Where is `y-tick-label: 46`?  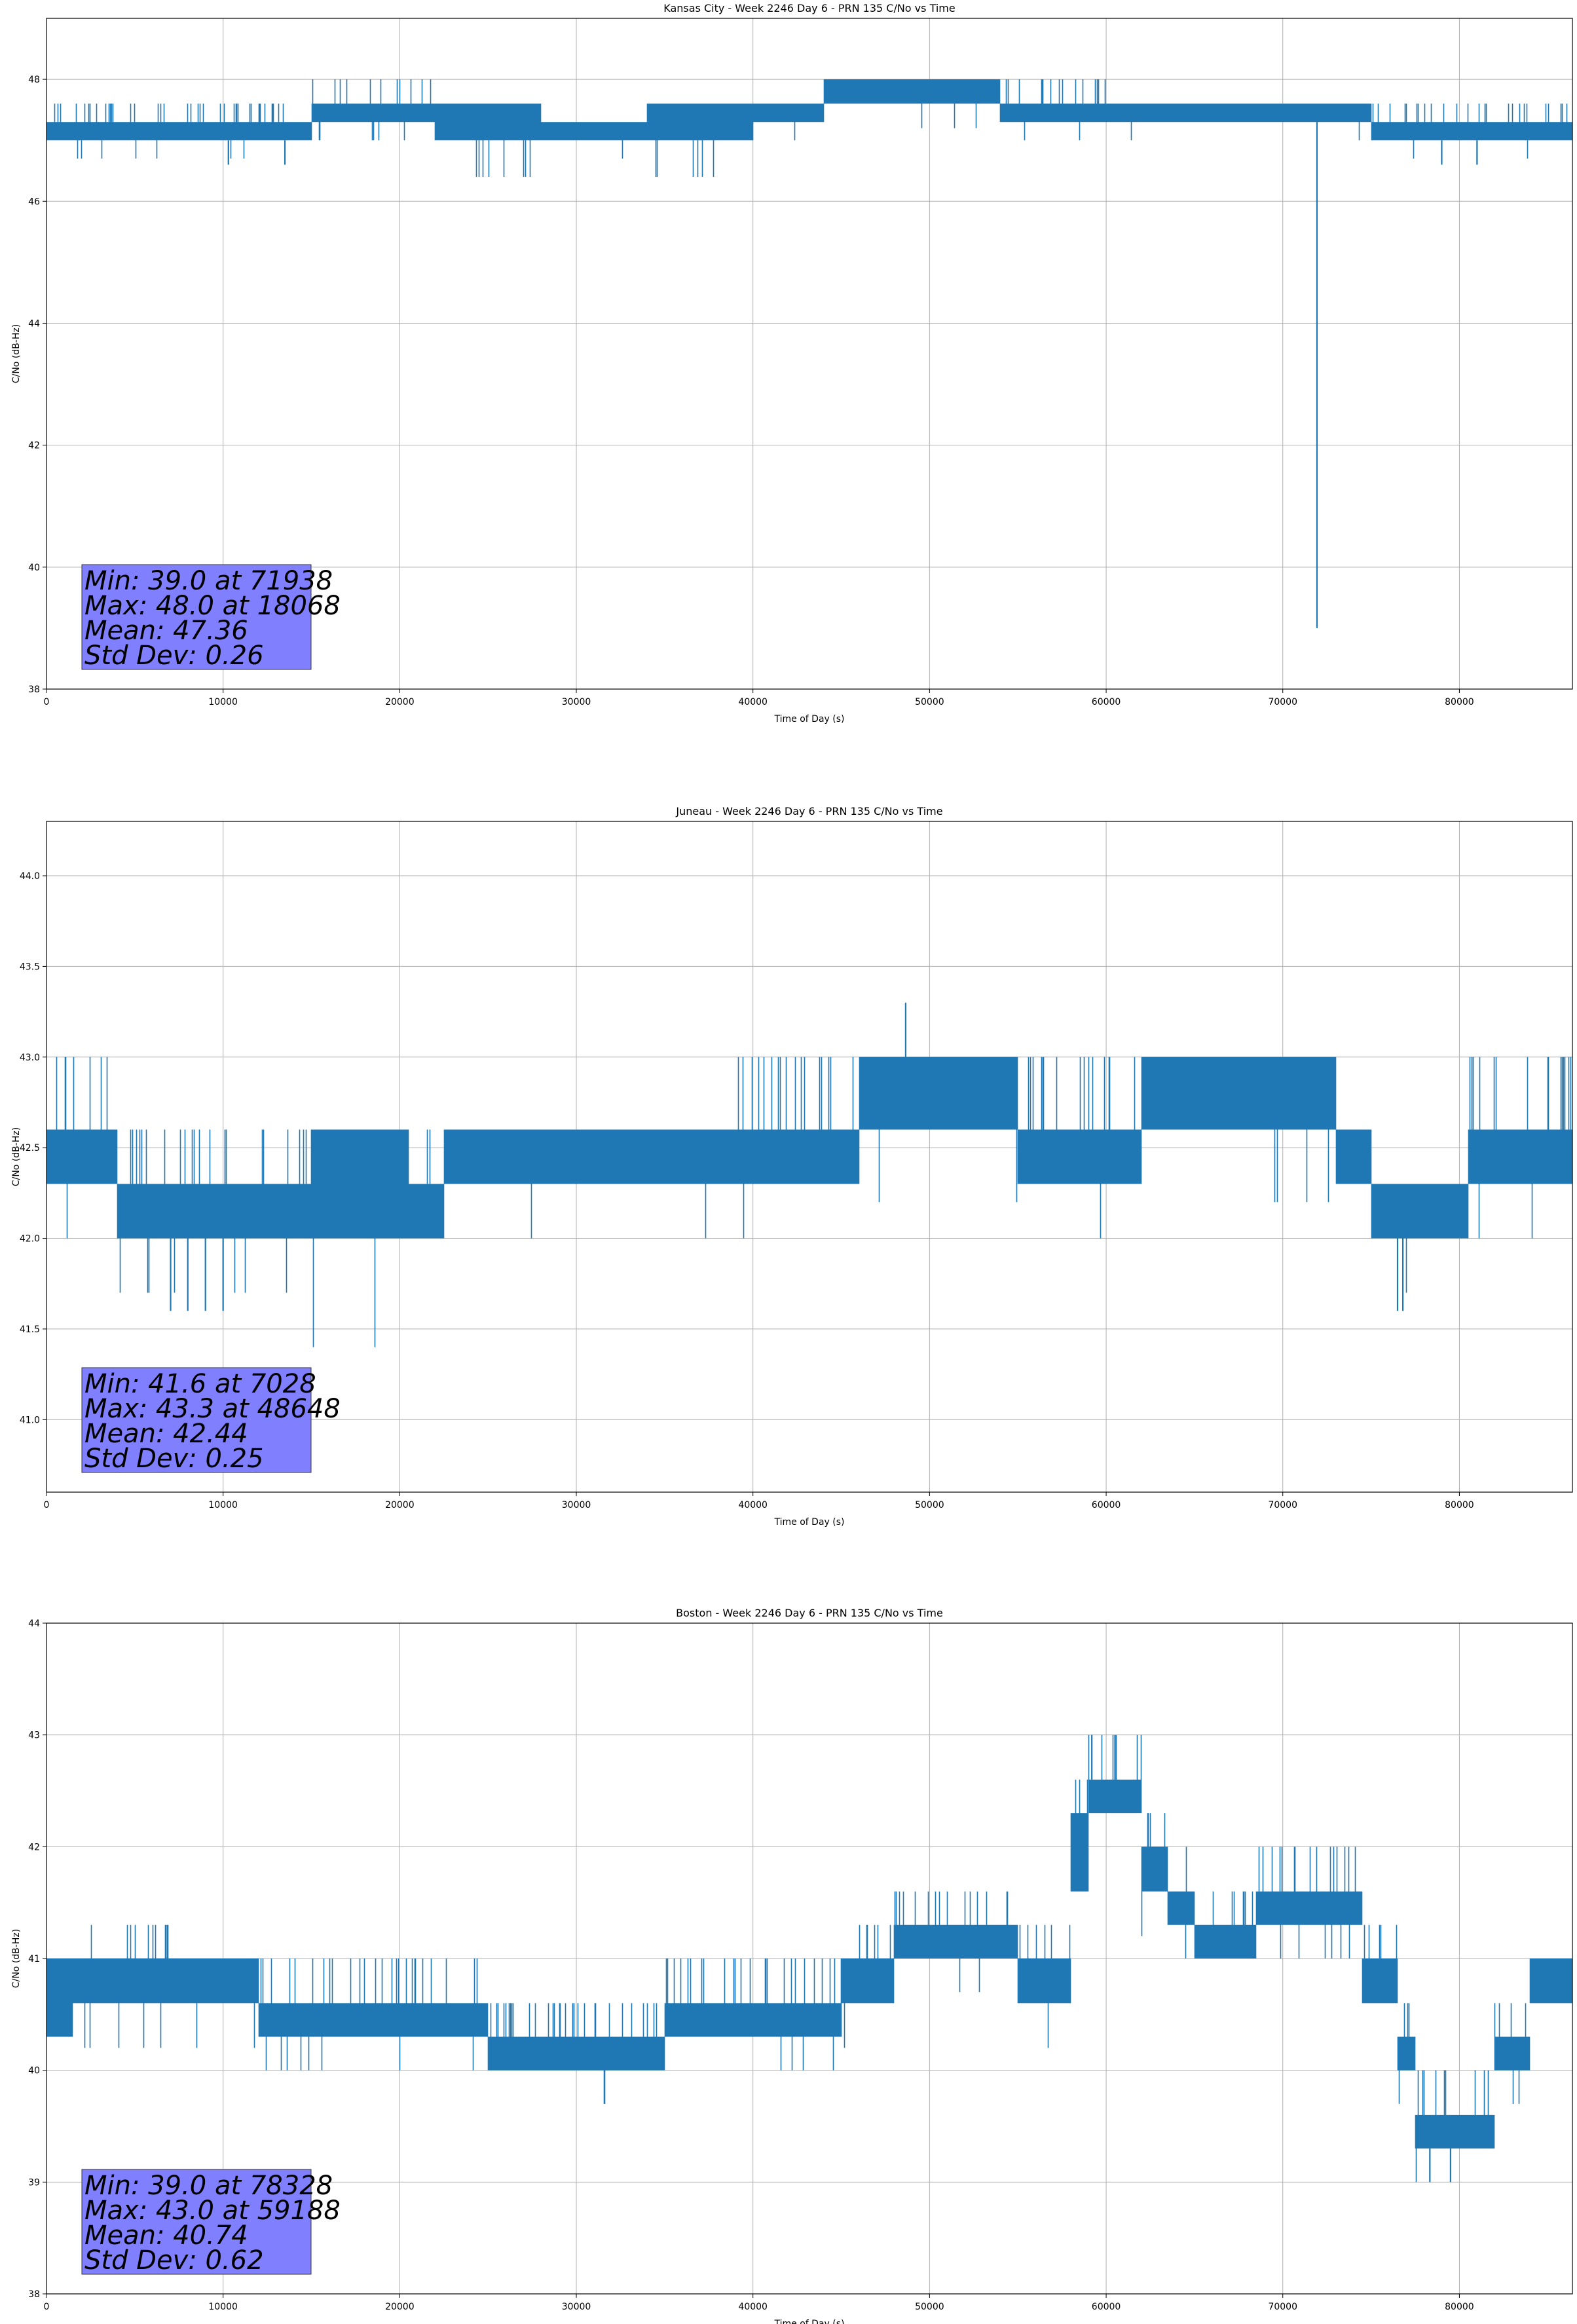 y-tick-label: 46 is located at coordinates (34, 202).